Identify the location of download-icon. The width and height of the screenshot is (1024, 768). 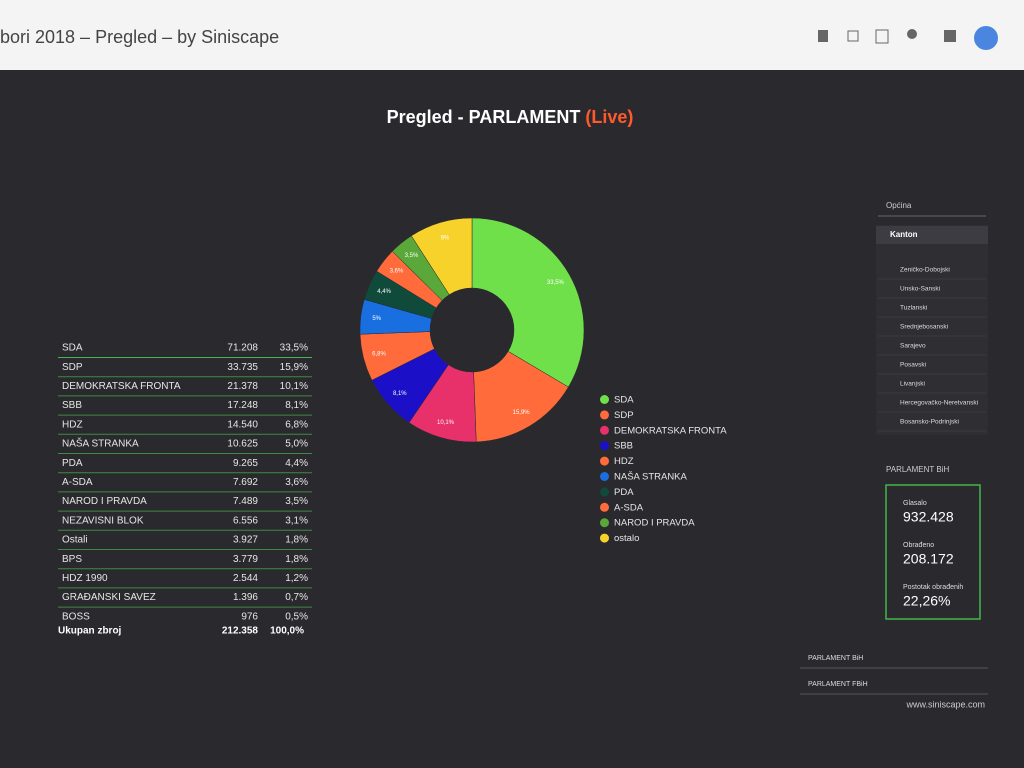
(823, 36).